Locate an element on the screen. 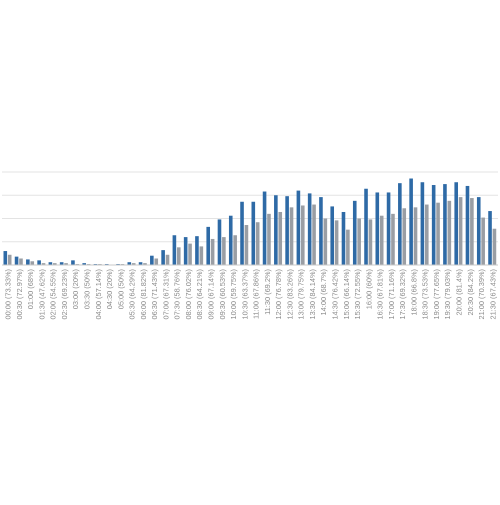 This screenshot has width=500, height=505. bar-series2-16:30 is located at coordinates (381, 240).